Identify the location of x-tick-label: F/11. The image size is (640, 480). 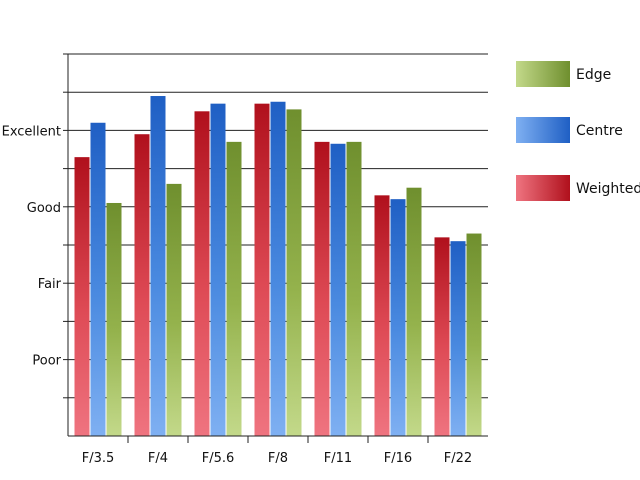
(338, 458).